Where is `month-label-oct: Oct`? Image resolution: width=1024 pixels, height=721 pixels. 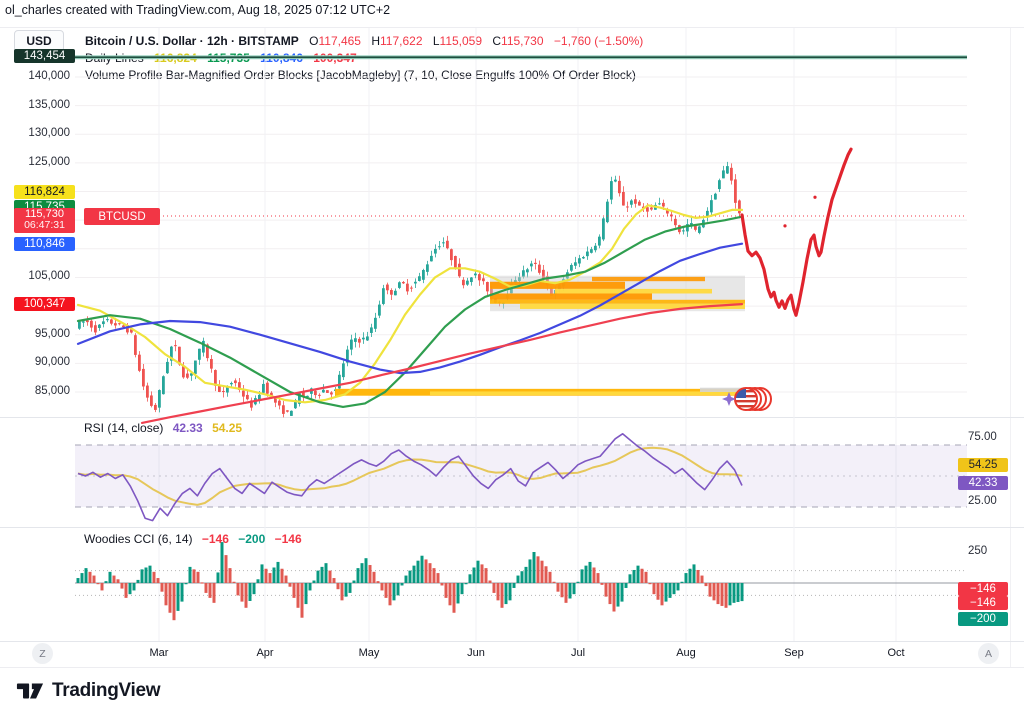
month-label-oct: Oct is located at coordinates (896, 653).